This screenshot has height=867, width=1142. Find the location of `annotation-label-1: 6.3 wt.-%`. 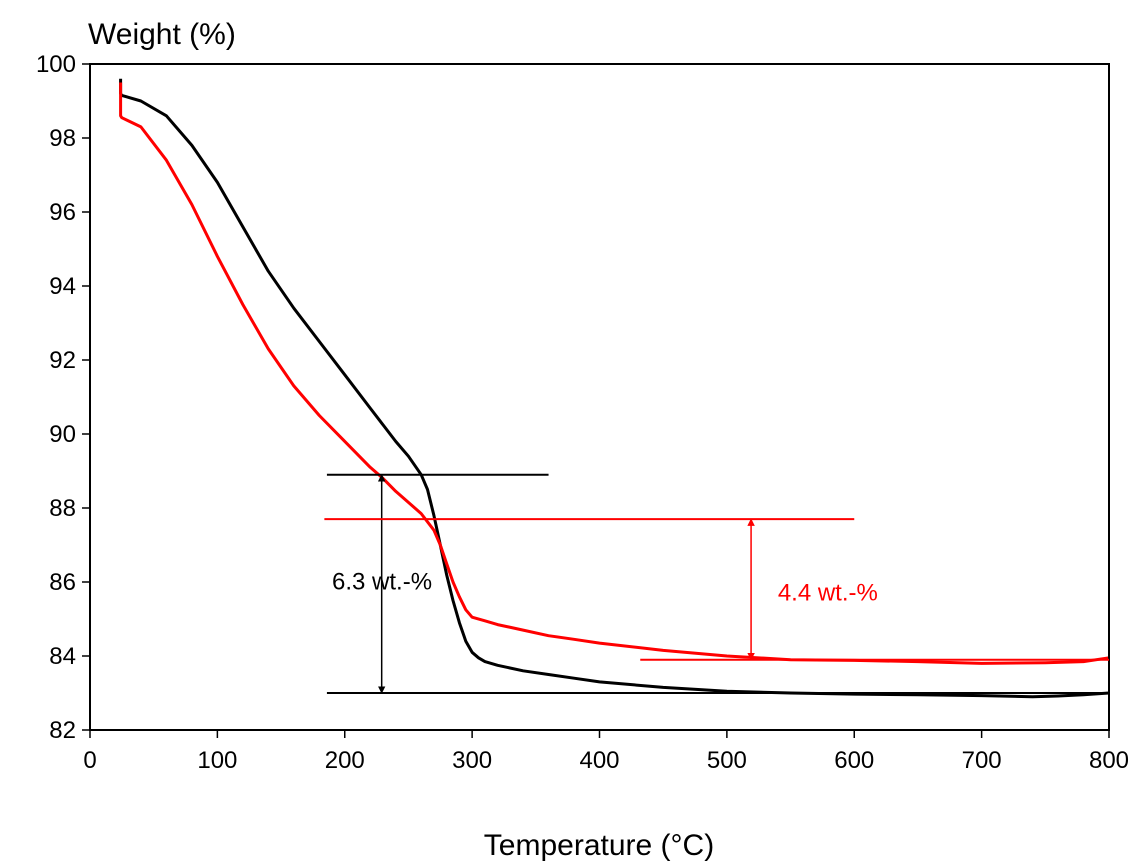

annotation-label-1: 6.3 wt.-% is located at coordinates (382, 581).